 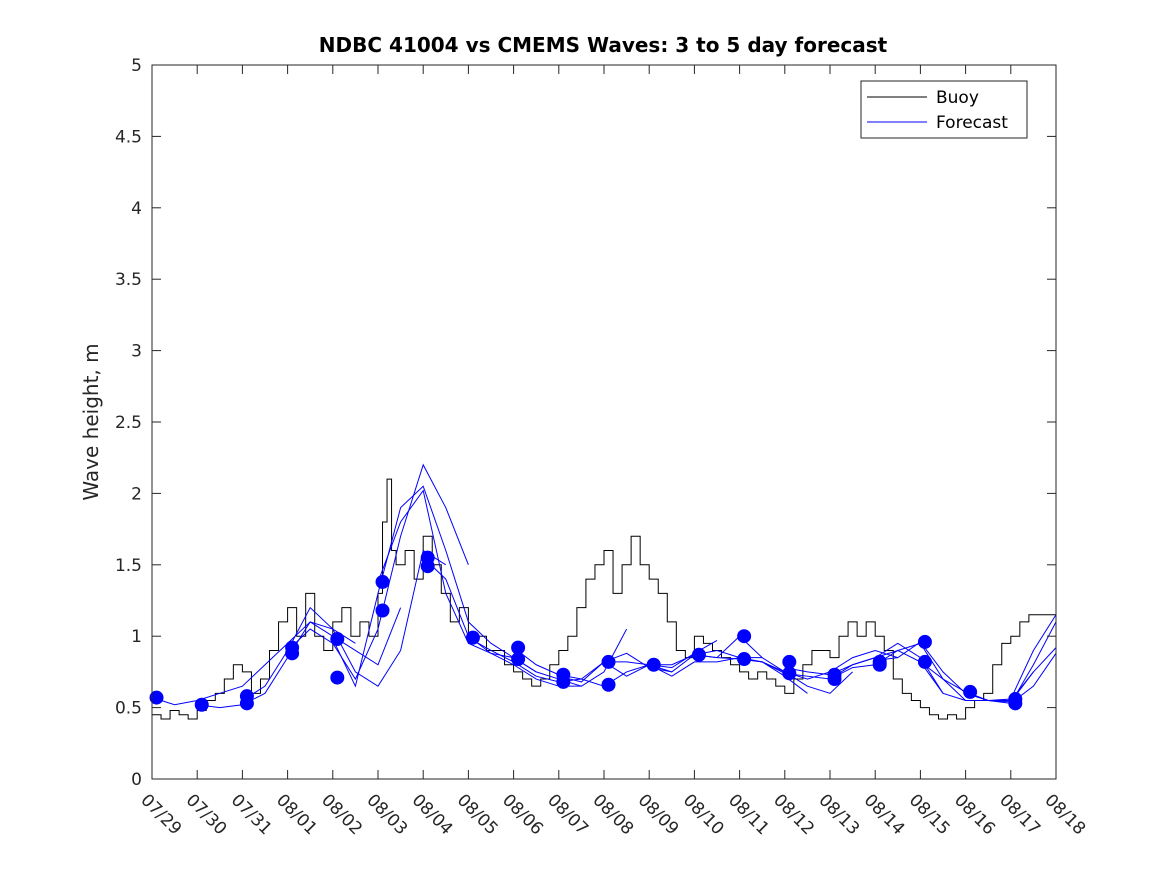 What do you see at coordinates (128, 566) in the screenshot?
I see `y-tick-label: 1.5` at bounding box center [128, 566].